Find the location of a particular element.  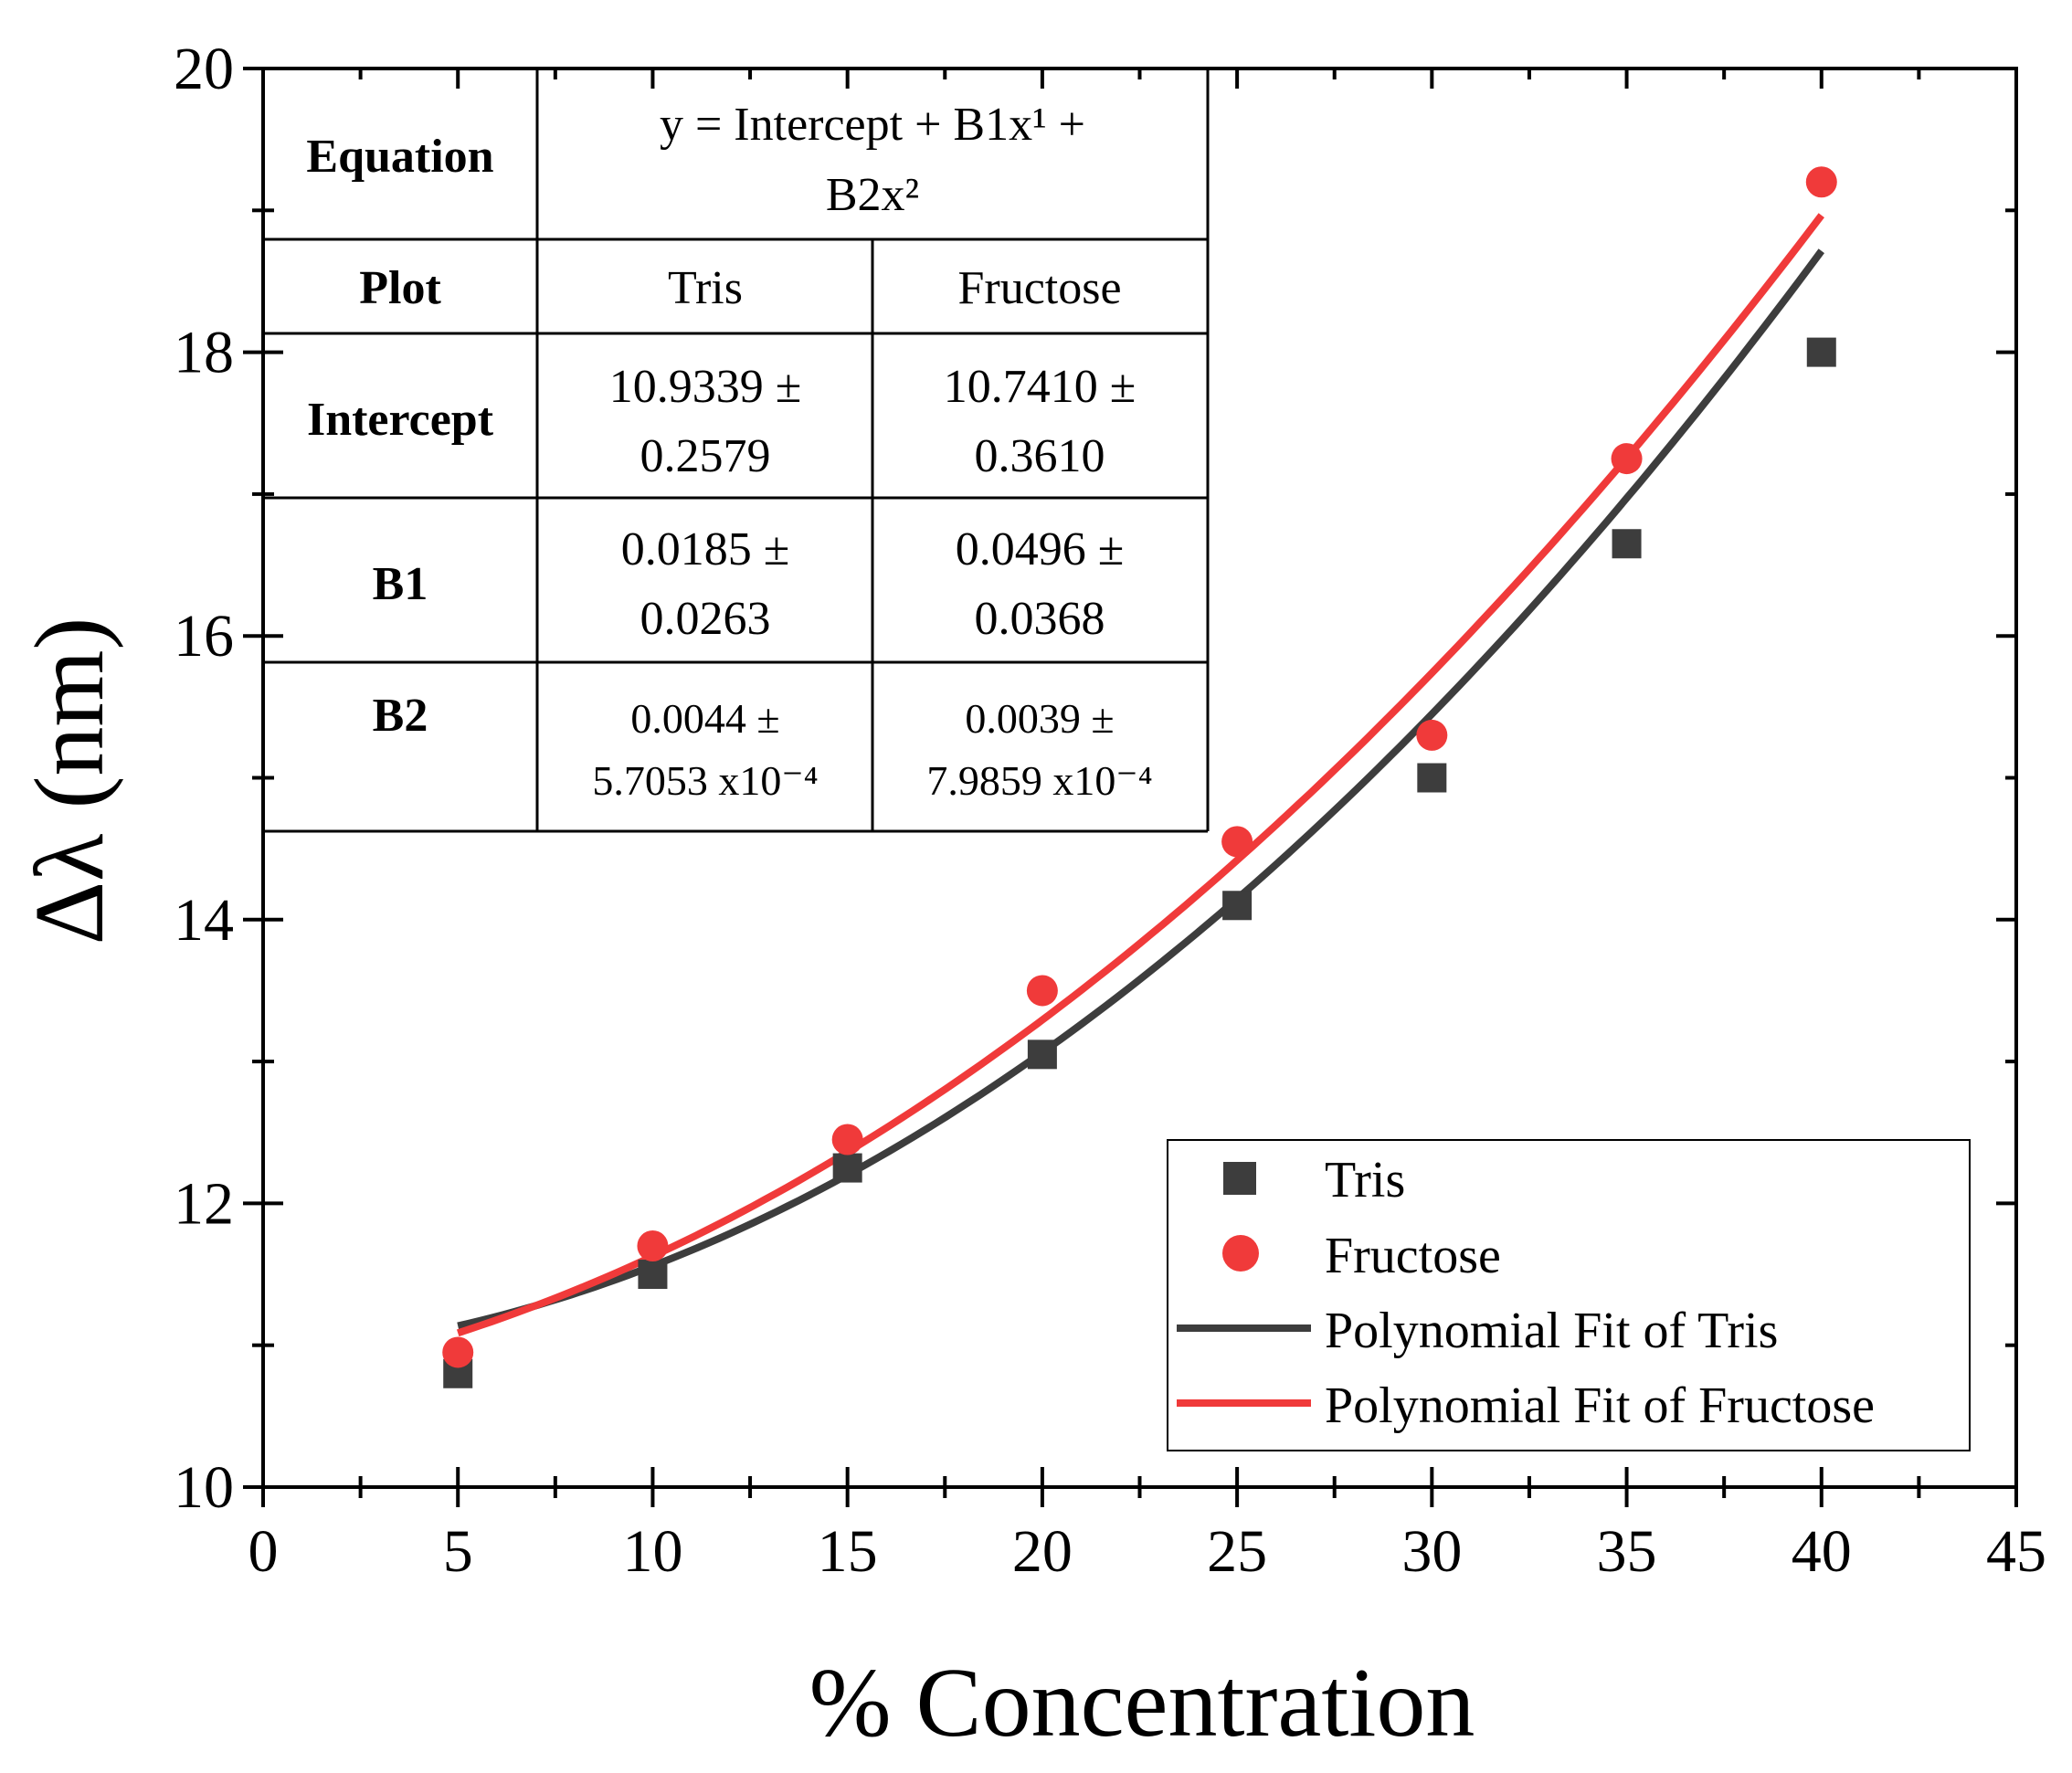

table-cell: 0.0263 is located at coordinates (705, 619).